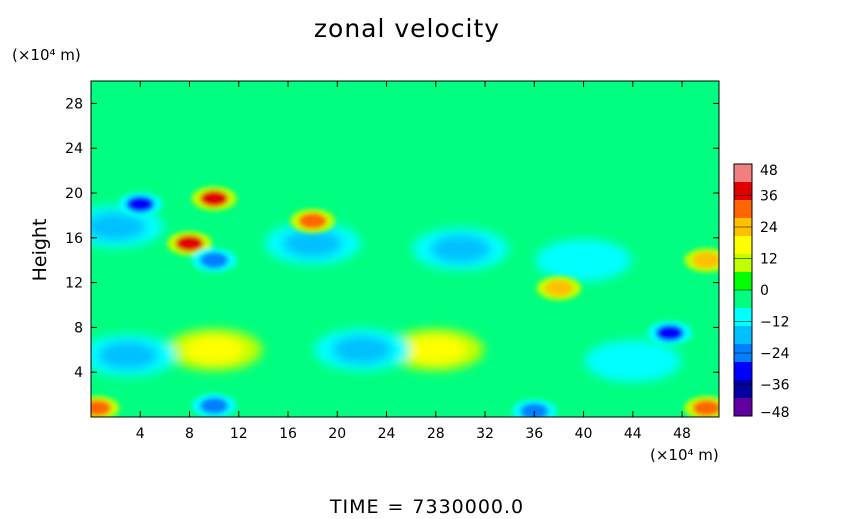  Describe the element at coordinates (74, 149) in the screenshot. I see `y-tick-label: 24` at that location.